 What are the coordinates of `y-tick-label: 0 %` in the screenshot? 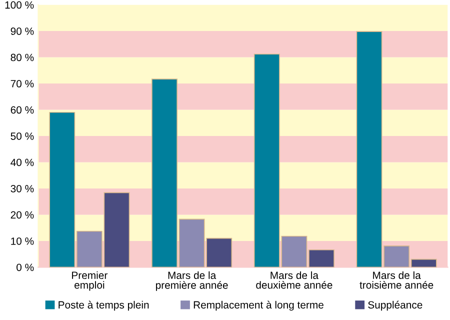 It's located at (25, 268).